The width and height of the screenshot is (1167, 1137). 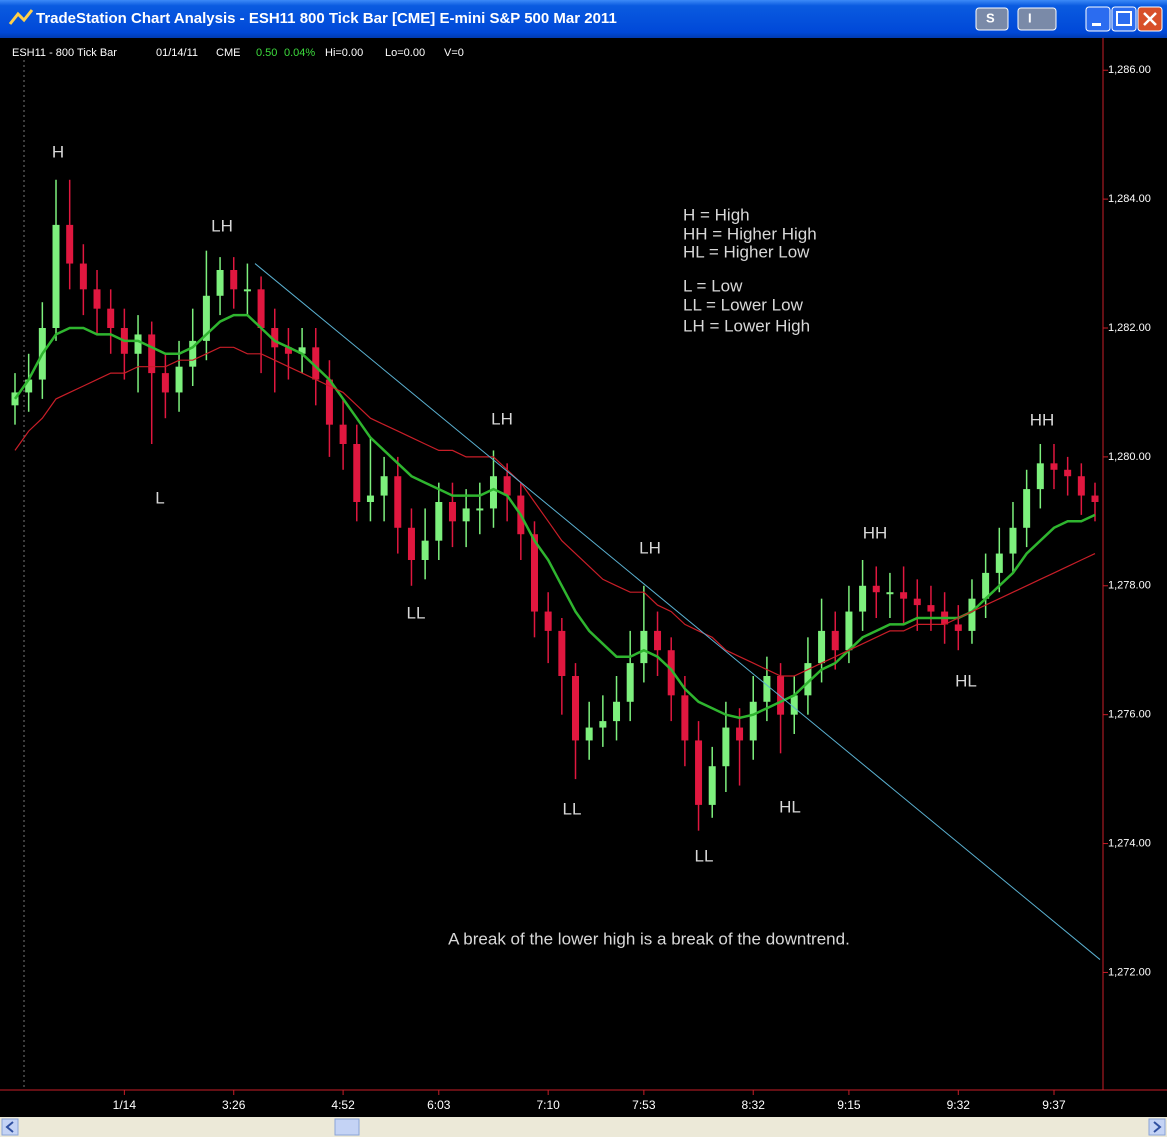 What do you see at coordinates (64, 53) in the screenshot?
I see `status-text: ESH11 - 800 Tick Bar` at bounding box center [64, 53].